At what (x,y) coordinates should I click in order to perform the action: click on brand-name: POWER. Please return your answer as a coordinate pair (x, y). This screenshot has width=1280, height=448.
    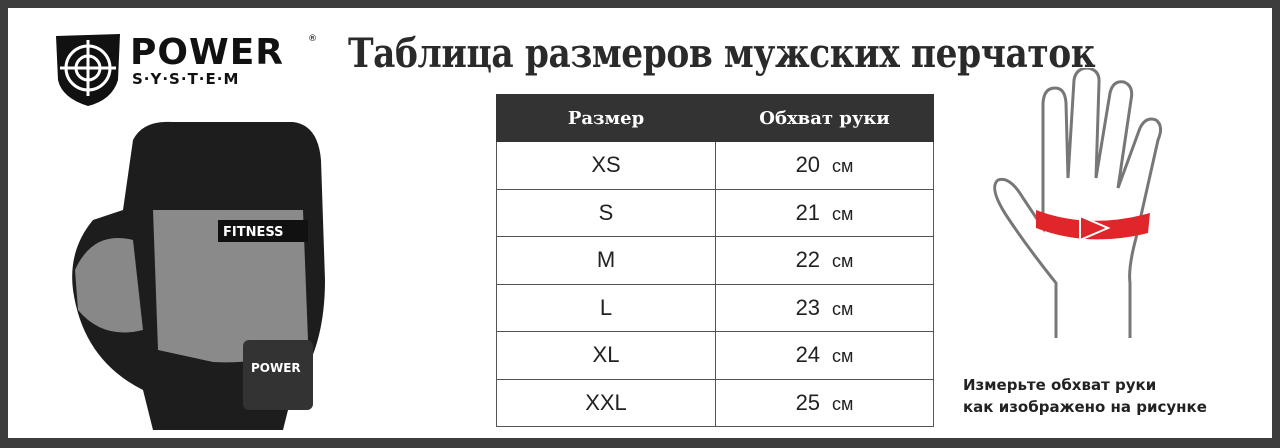
    Looking at the image, I should click on (207, 52).